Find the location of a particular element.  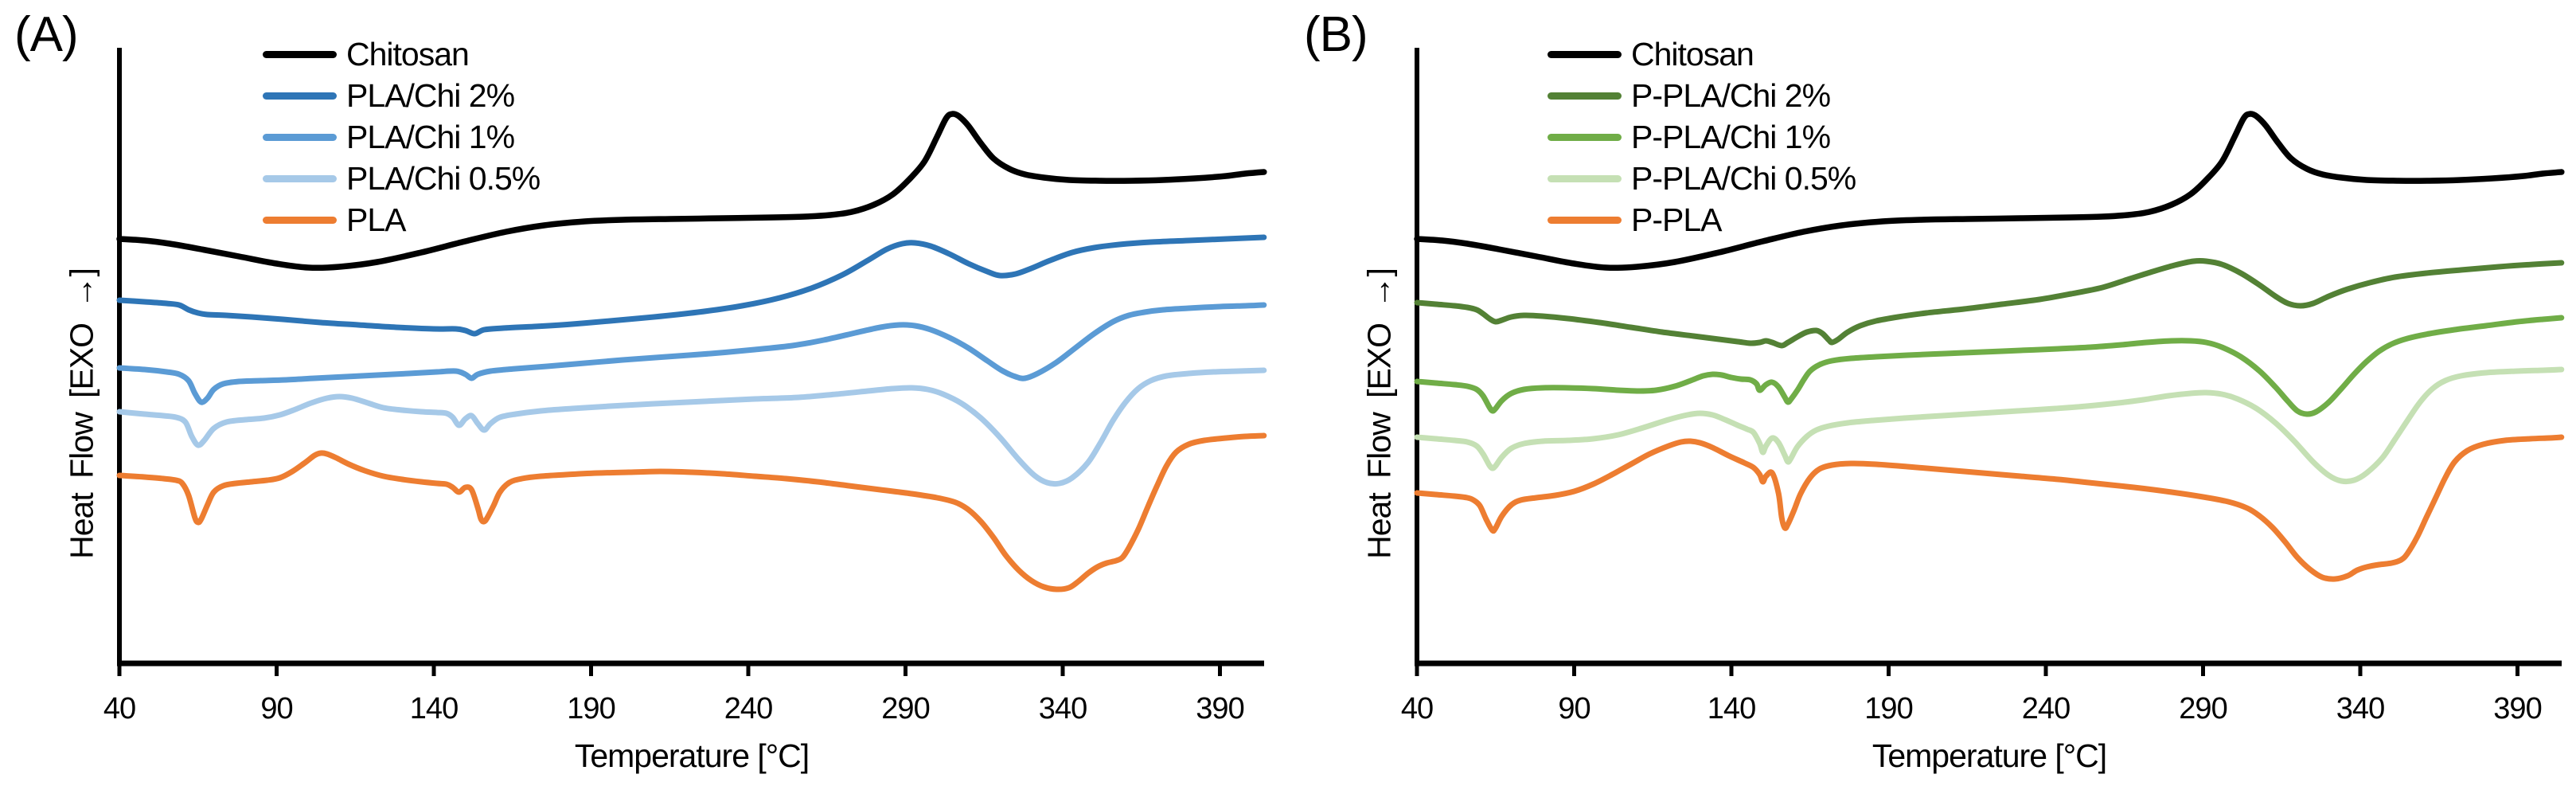

panel-a-x-axis-title: Temperature [°C] is located at coordinates (692, 756).